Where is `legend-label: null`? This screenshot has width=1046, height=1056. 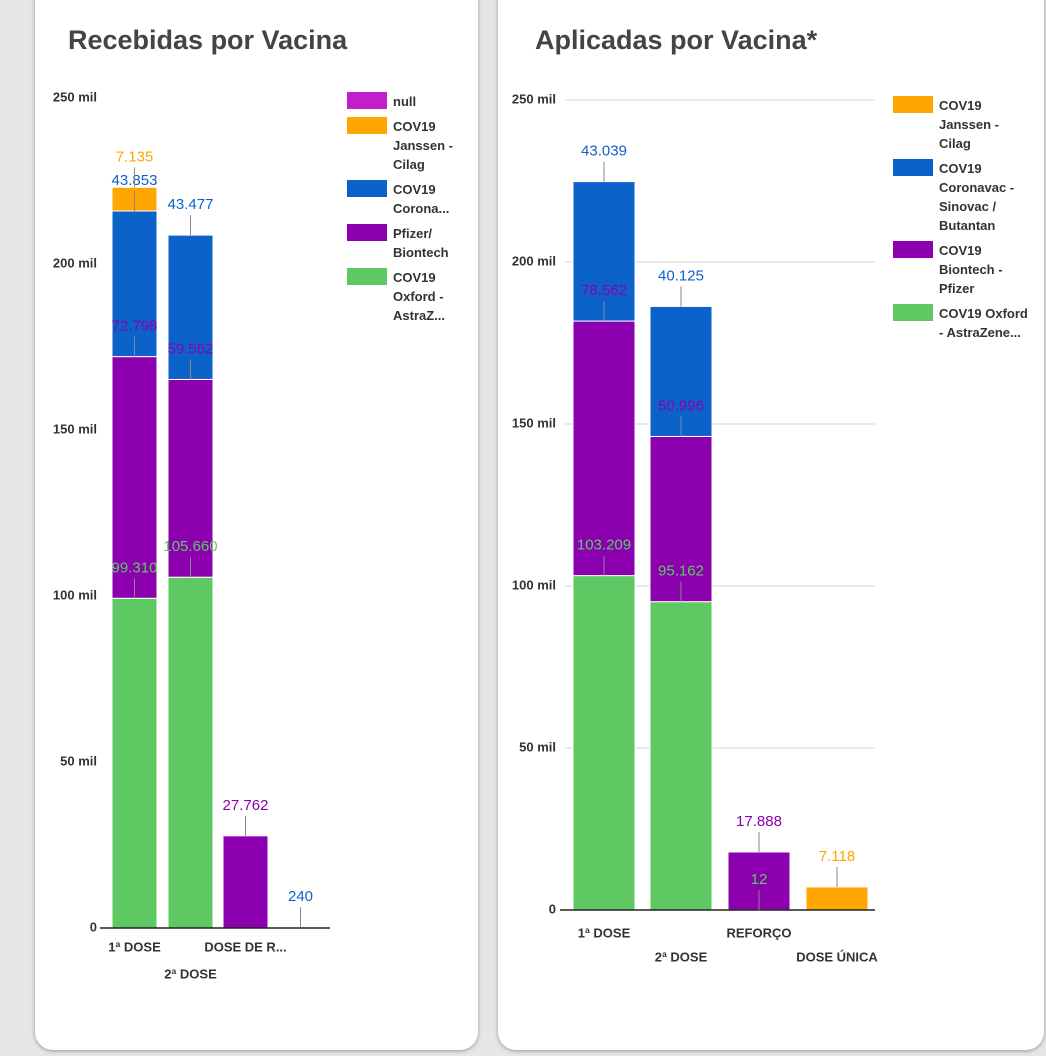 legend-label: null is located at coordinates (405, 101).